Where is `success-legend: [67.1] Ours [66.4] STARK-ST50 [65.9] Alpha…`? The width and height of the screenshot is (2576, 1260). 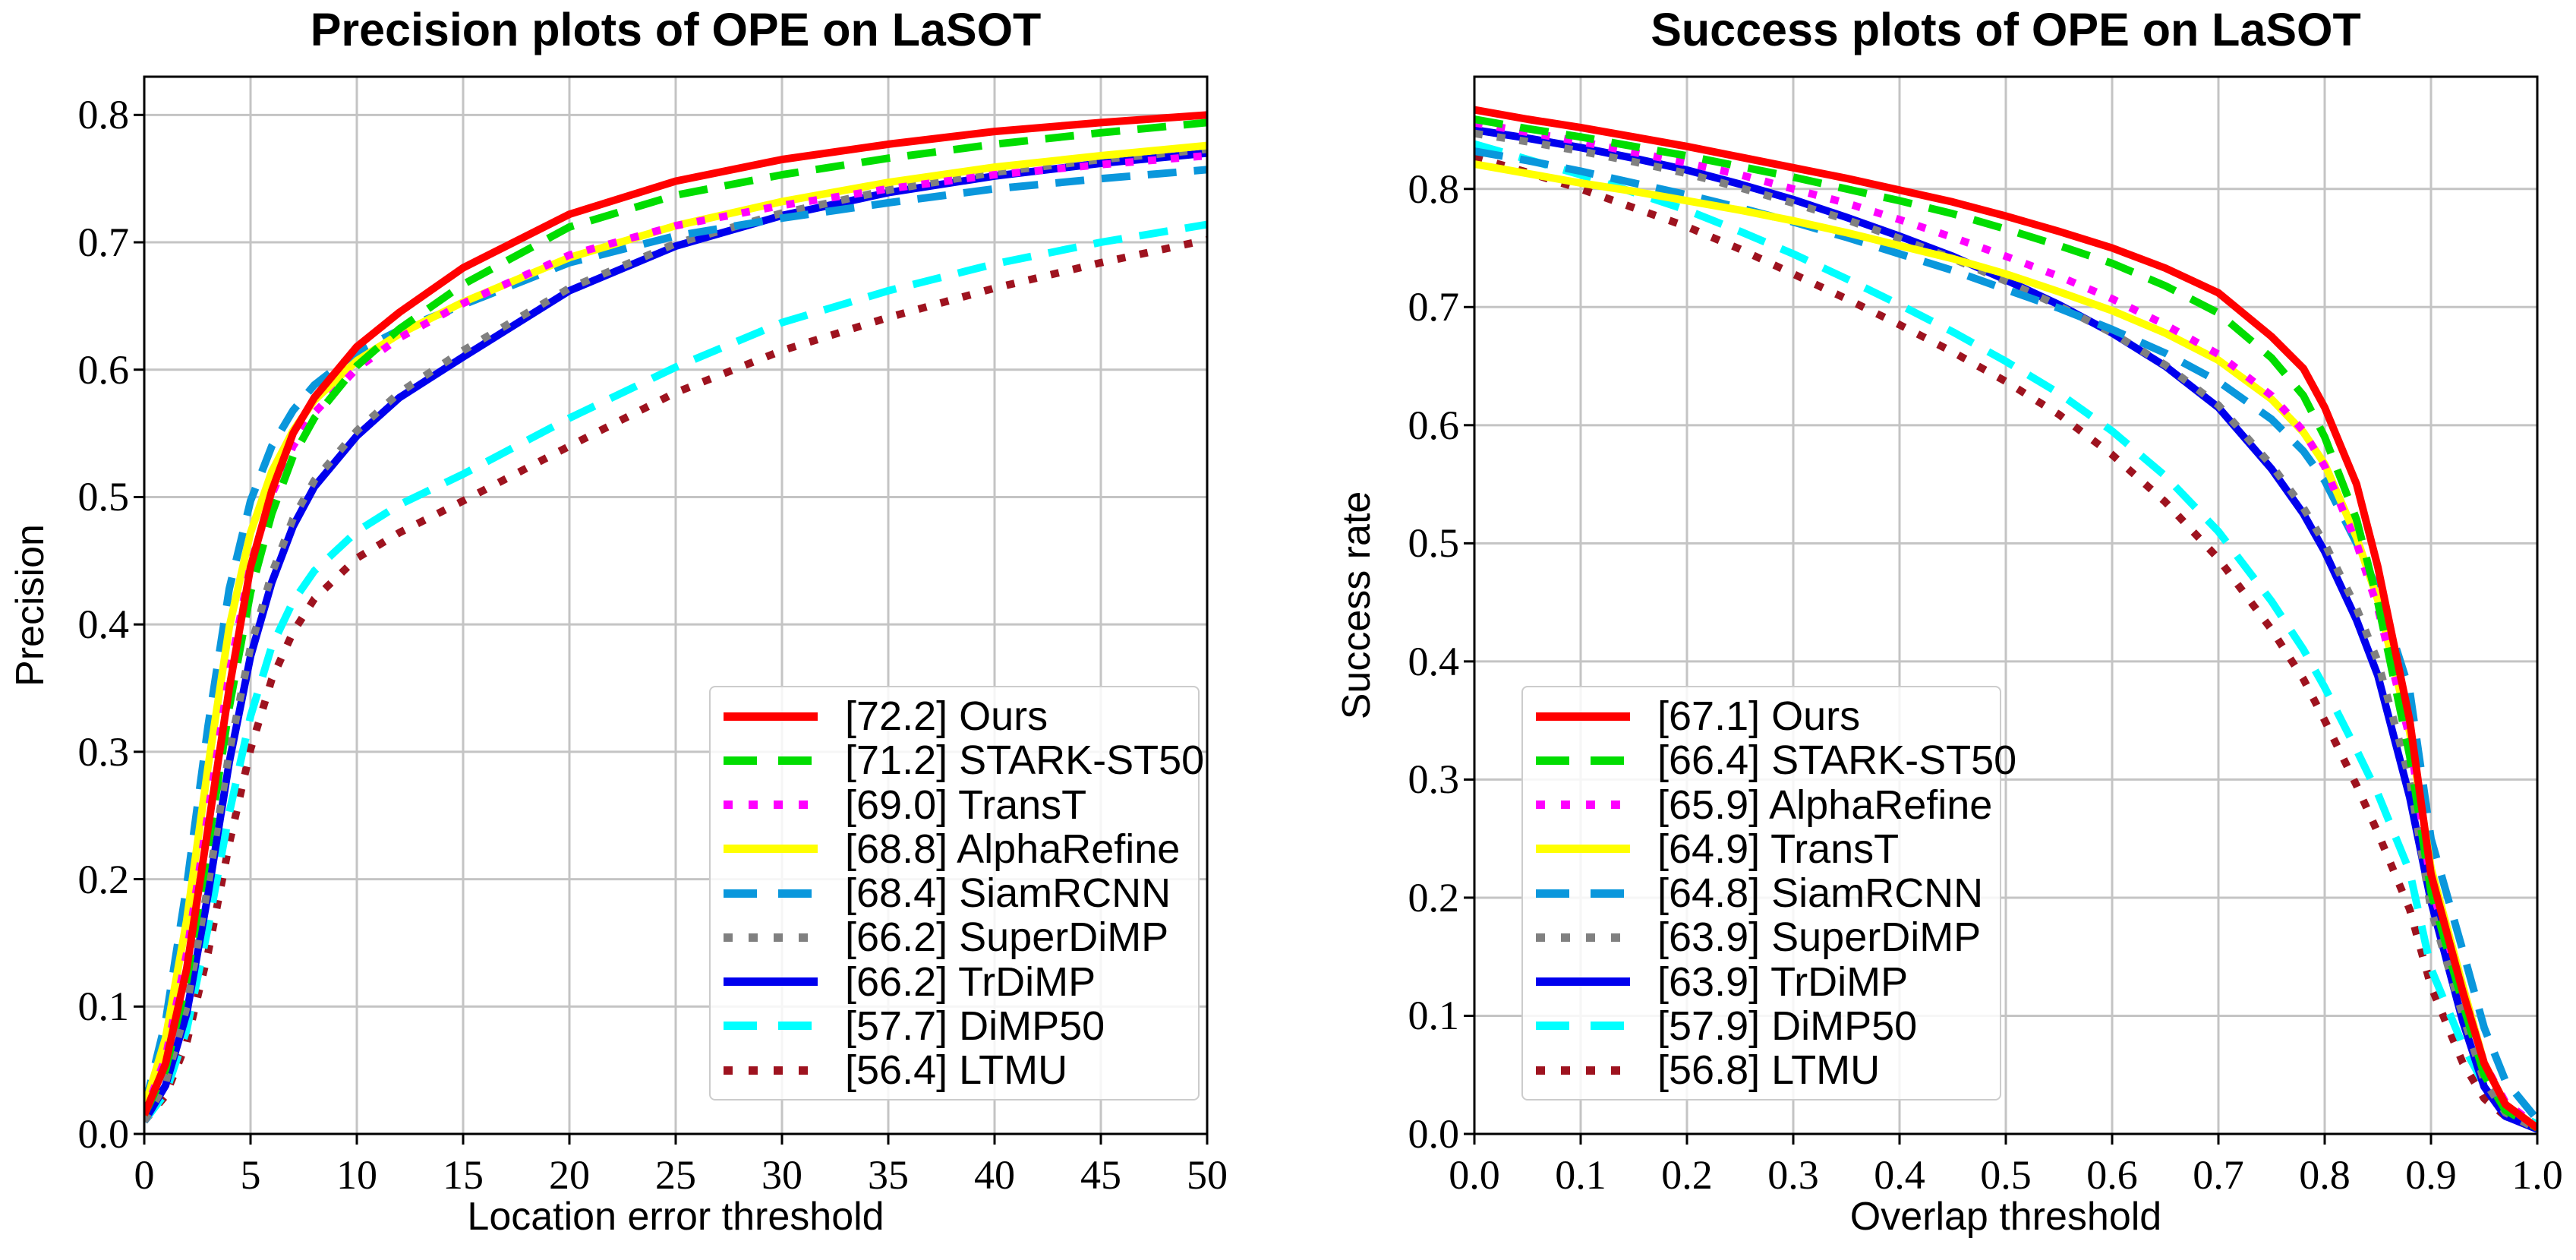
success-legend: [67.1] Ours [66.4] STARK-ST50 [65.9] Alpha… is located at coordinates (1768, 893).